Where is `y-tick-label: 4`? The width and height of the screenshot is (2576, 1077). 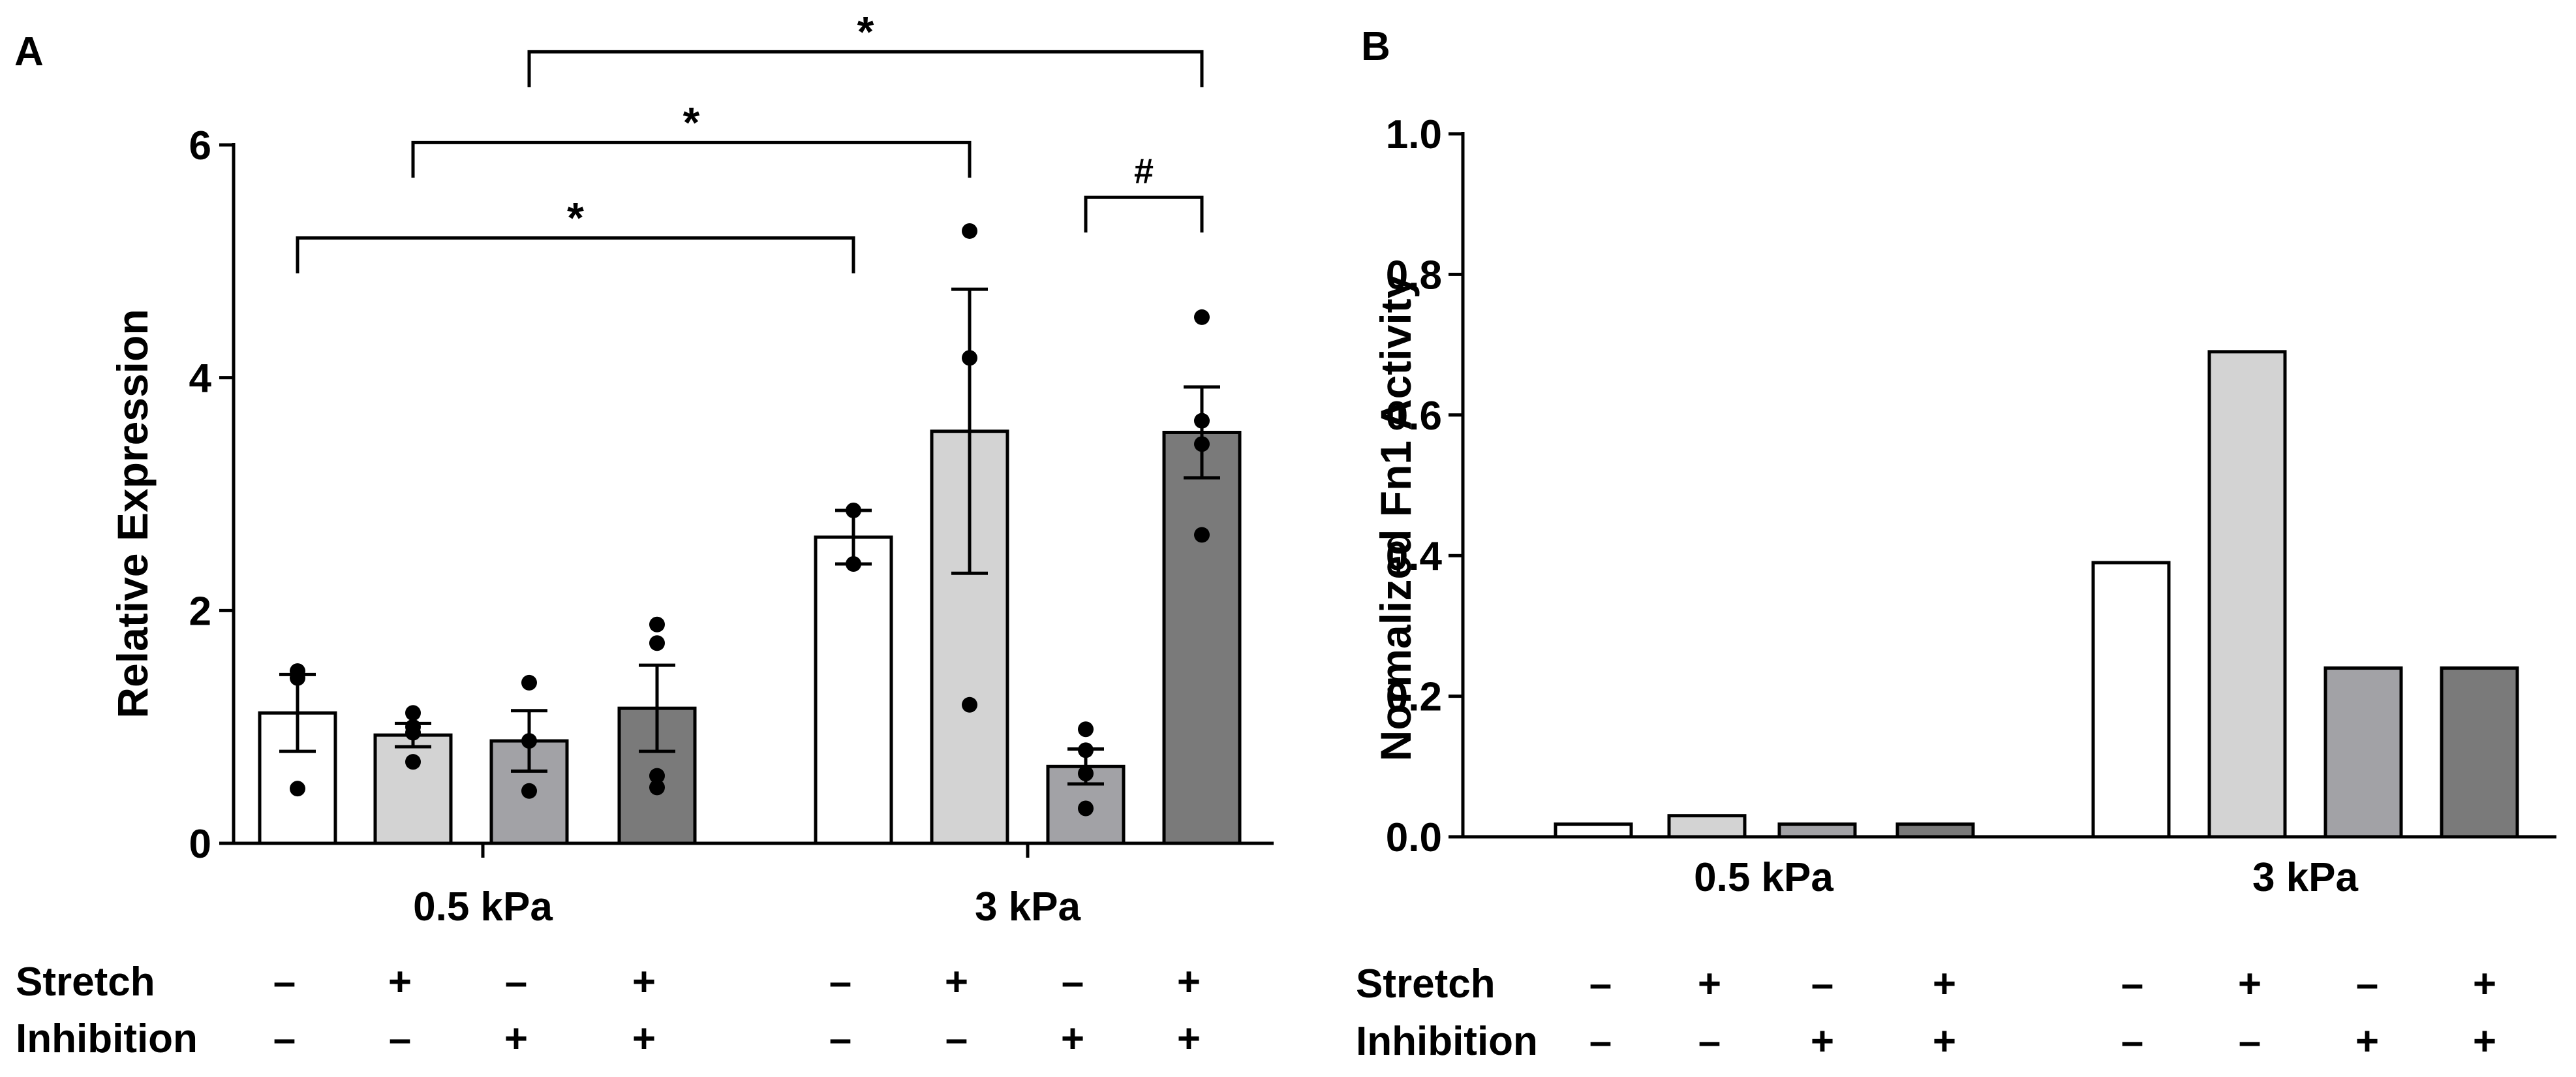 y-tick-label: 4 is located at coordinates (201, 378).